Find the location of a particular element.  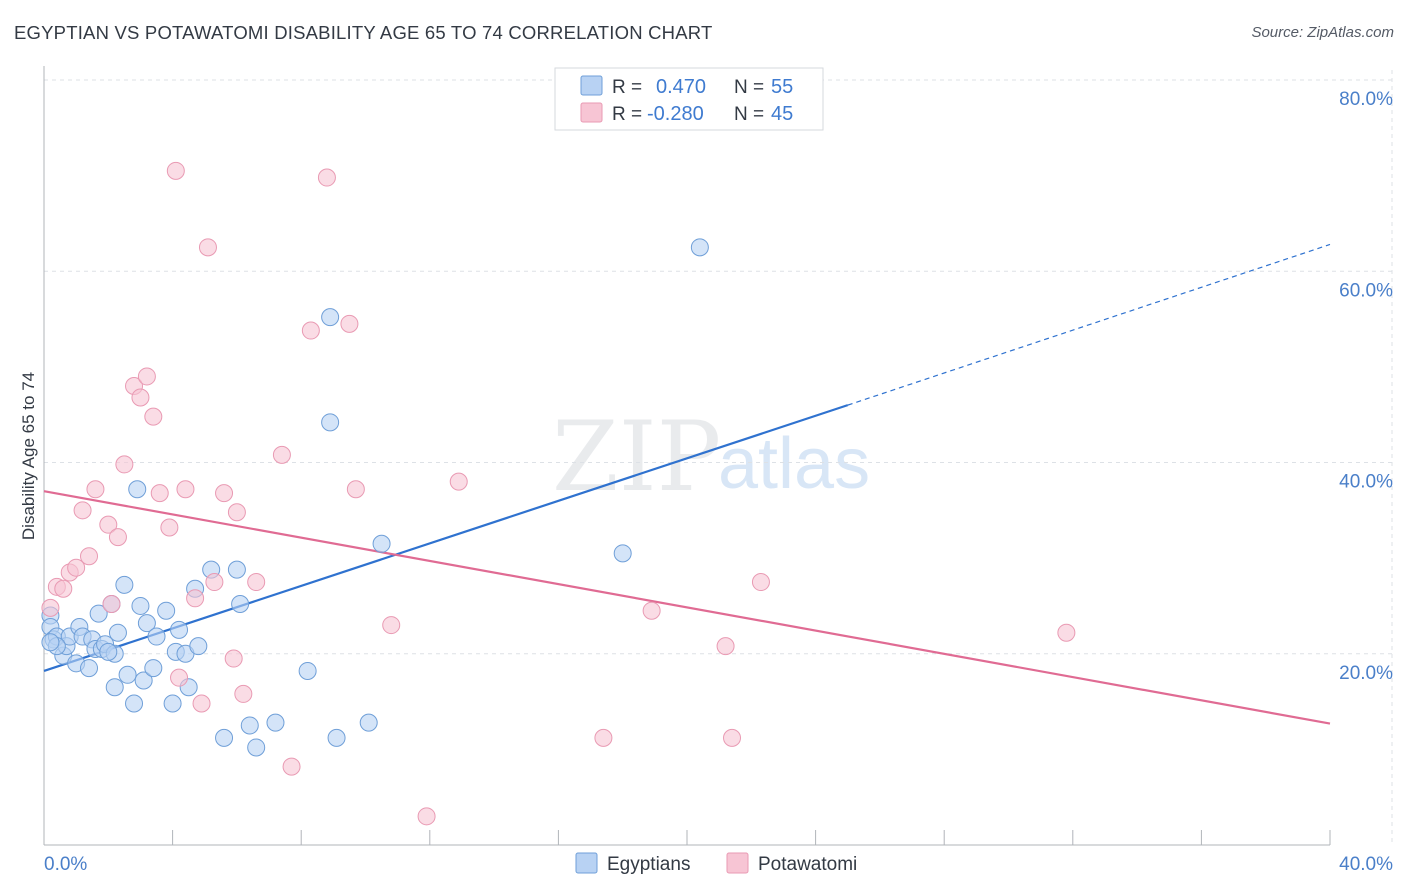

y-tick-label: 20.0% is located at coordinates (1366, 673).